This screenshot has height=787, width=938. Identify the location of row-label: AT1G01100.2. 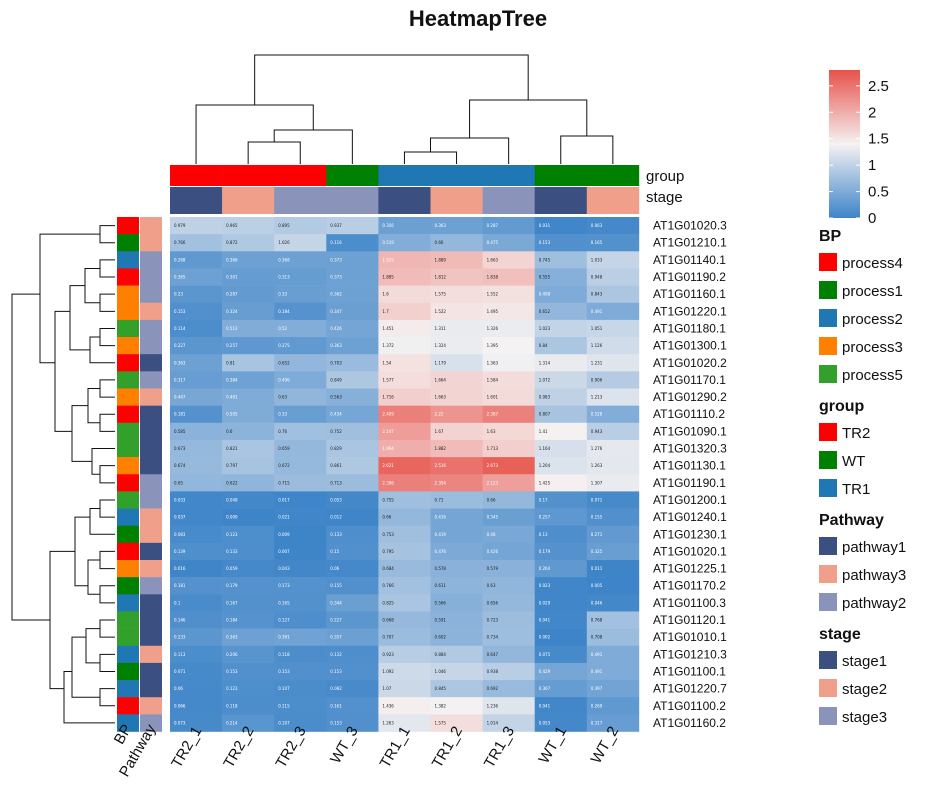
(689, 706).